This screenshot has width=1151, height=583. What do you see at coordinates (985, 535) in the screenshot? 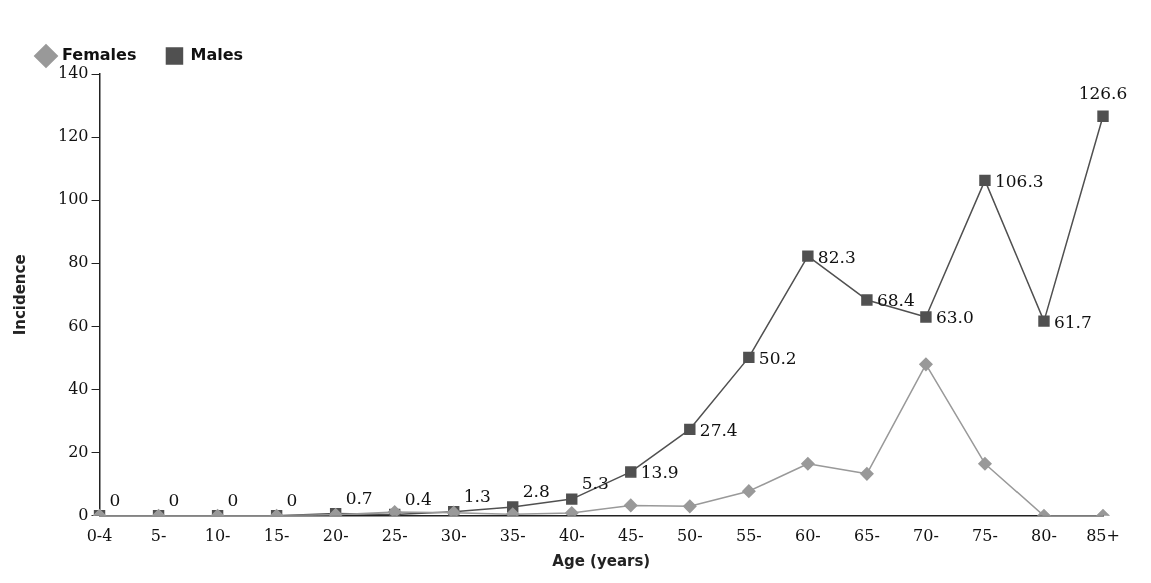
I see `x-tick-label: 75-` at bounding box center [985, 535].